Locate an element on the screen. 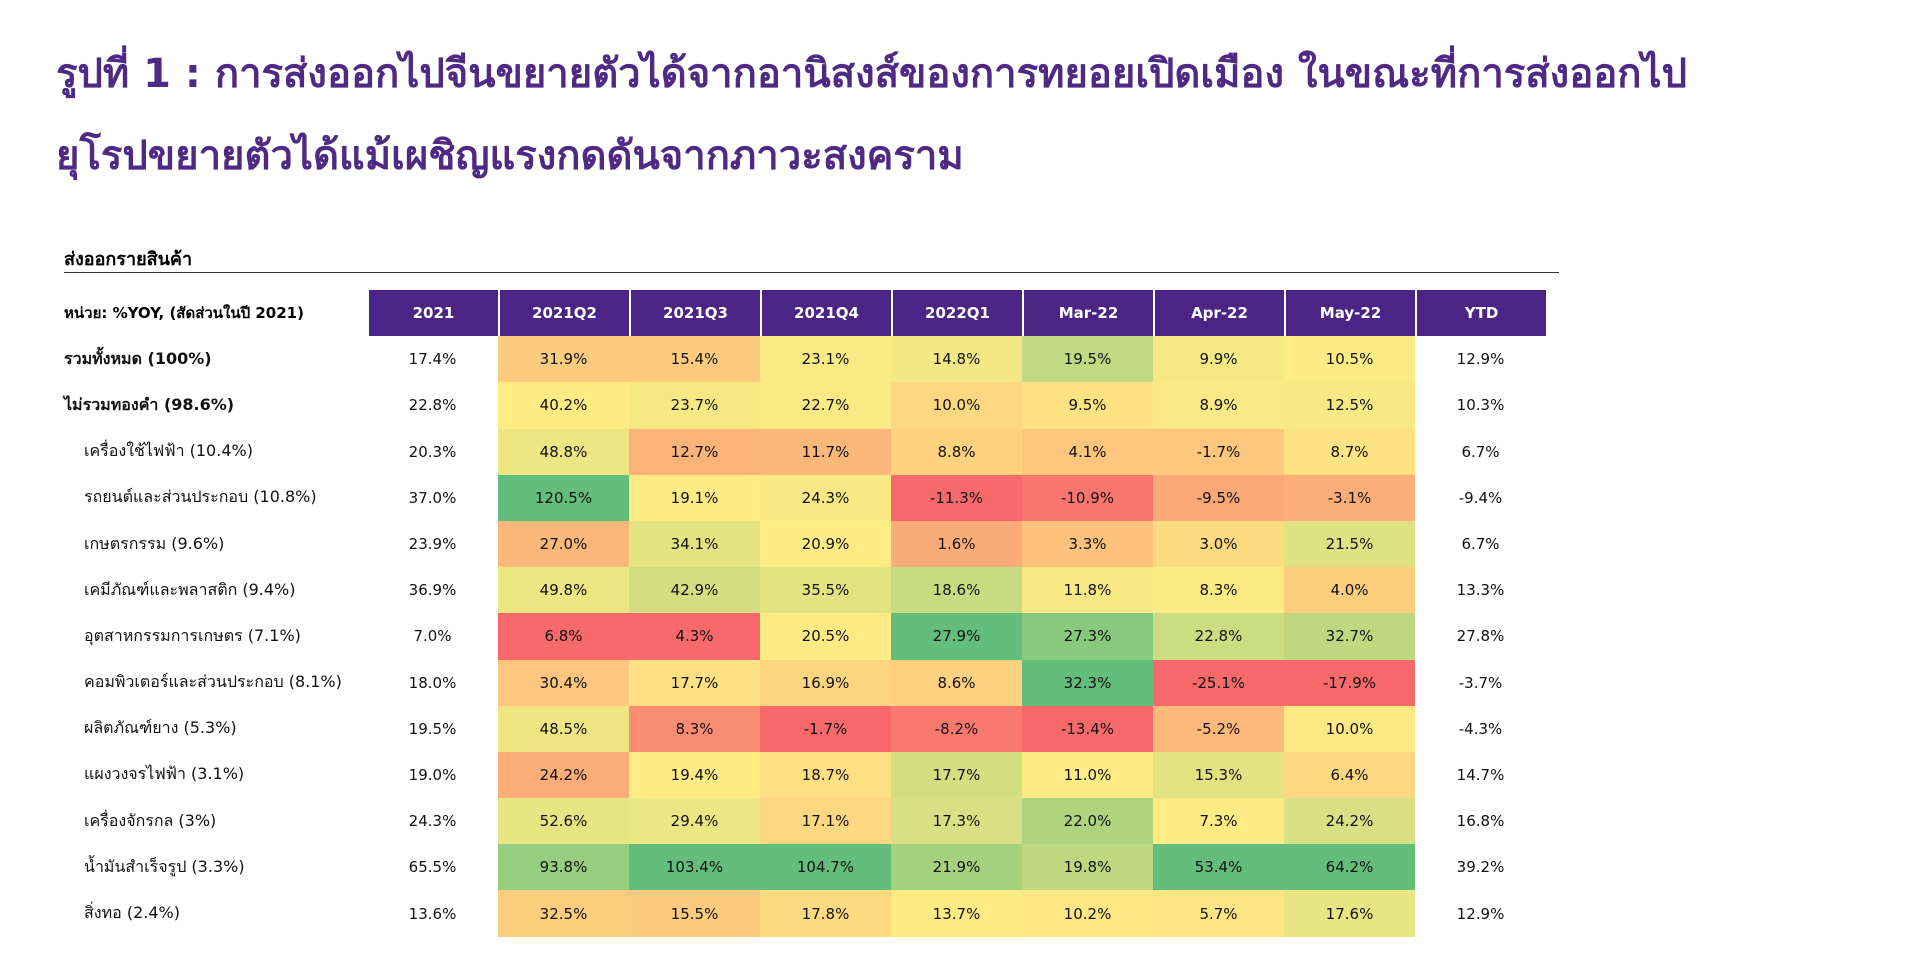  heatmap-cell: 14.7% is located at coordinates (1480, 775).